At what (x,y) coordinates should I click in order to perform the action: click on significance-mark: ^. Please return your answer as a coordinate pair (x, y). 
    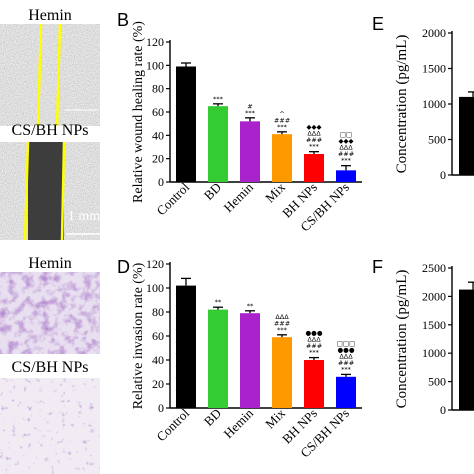
    Looking at the image, I should click on (281, 114).